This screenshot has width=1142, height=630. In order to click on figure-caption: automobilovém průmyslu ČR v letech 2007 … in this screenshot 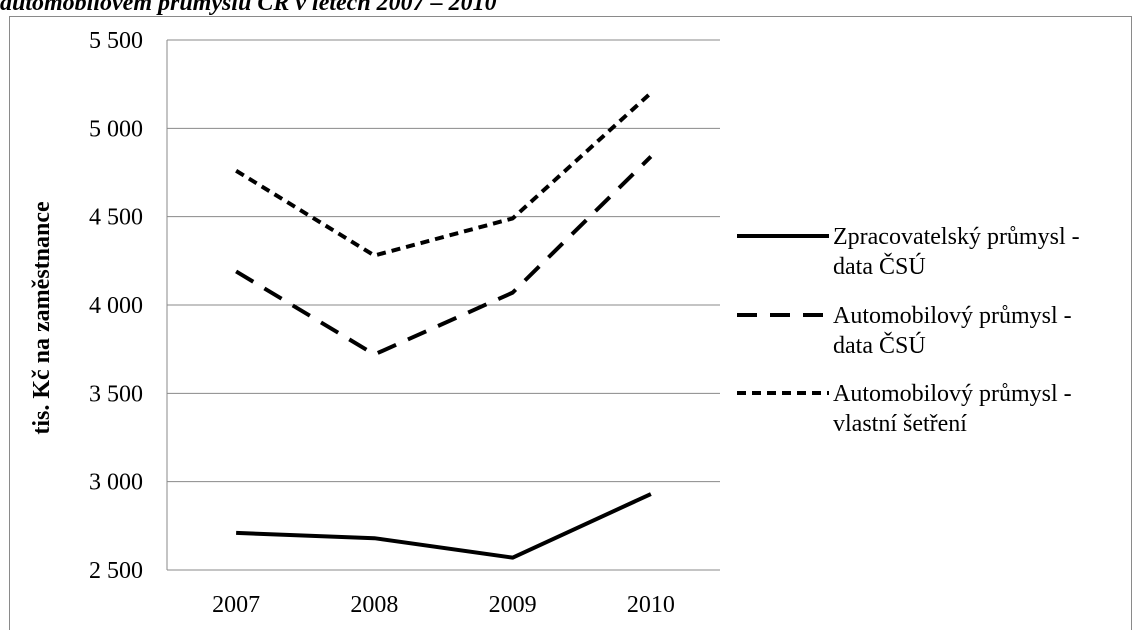, I will do `click(248, 8)`.